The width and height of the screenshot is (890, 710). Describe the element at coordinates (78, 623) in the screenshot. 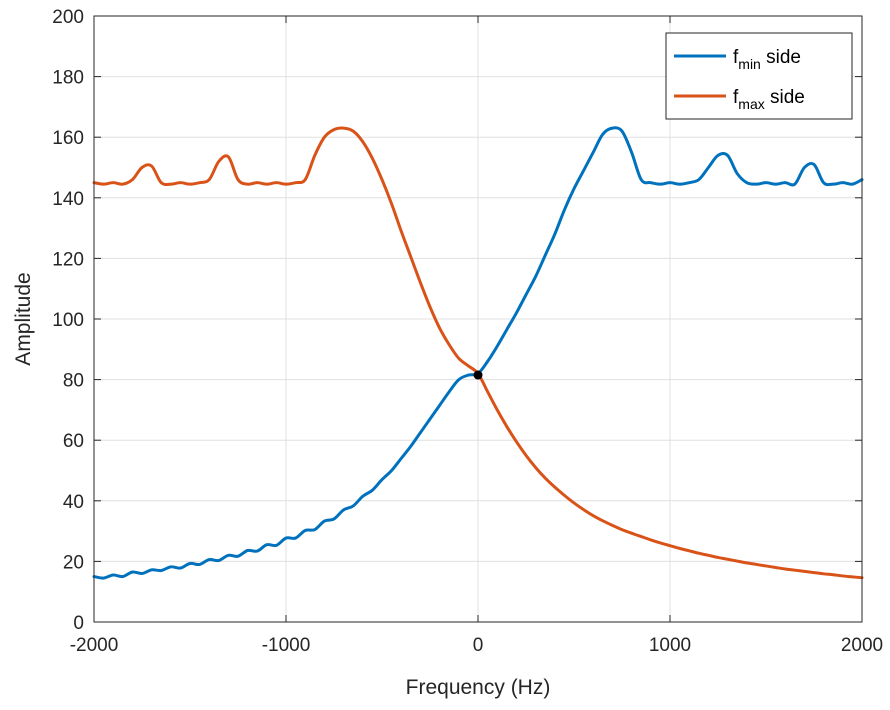

I see `y-tick-label: 0` at that location.